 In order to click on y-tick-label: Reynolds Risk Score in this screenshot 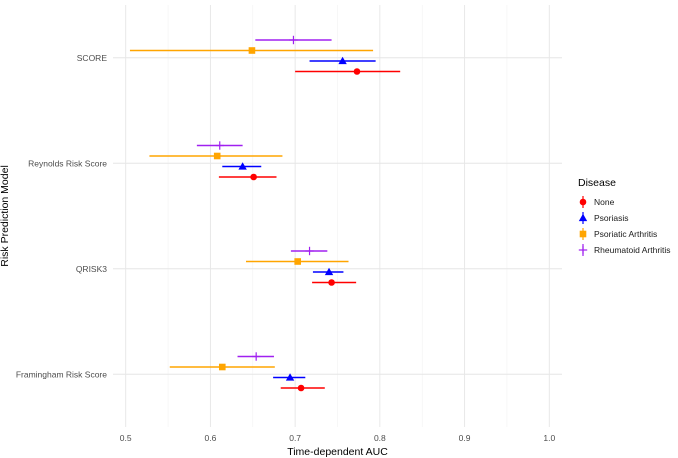, I will do `click(67, 163)`.